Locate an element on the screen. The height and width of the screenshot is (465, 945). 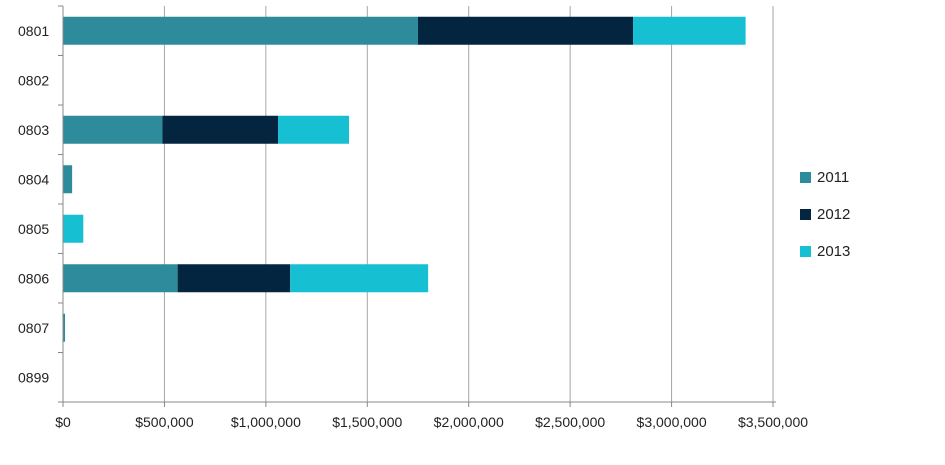
y-tick-label: 0806 is located at coordinates (33, 278).